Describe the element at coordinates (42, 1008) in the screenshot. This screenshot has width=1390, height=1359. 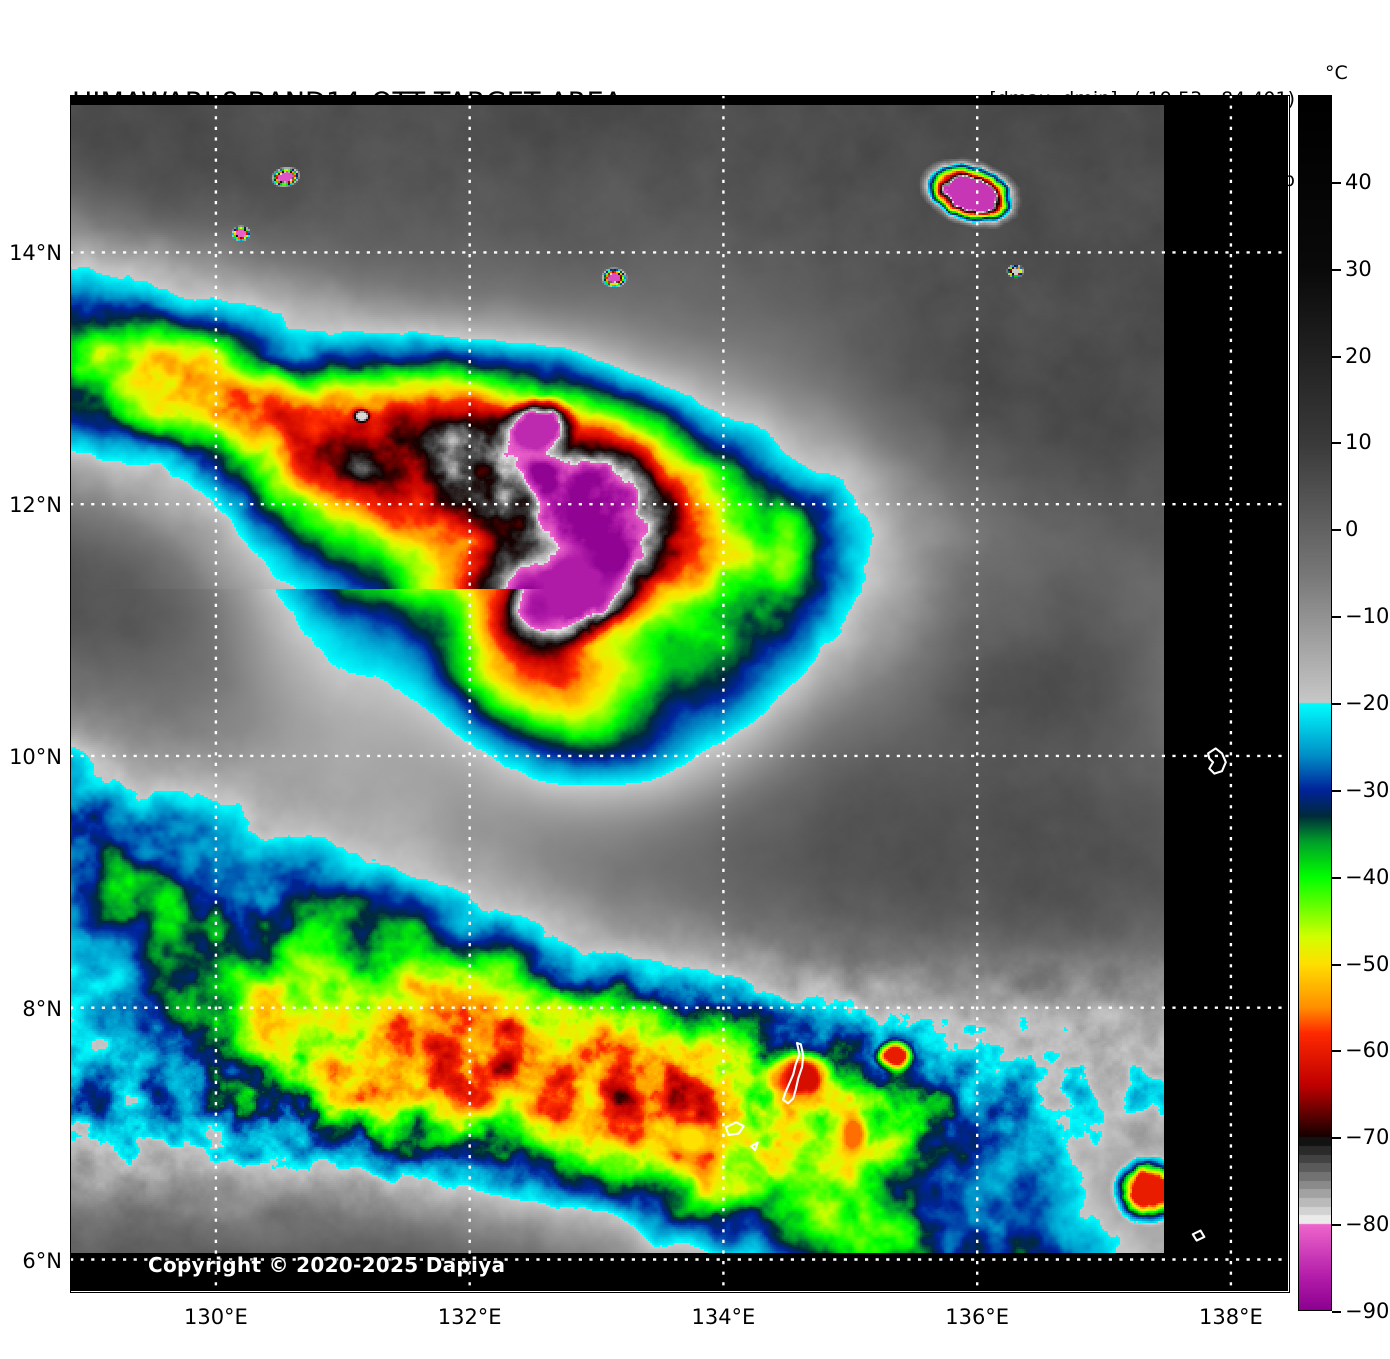
I see `y-tick-label: 8°N` at that location.